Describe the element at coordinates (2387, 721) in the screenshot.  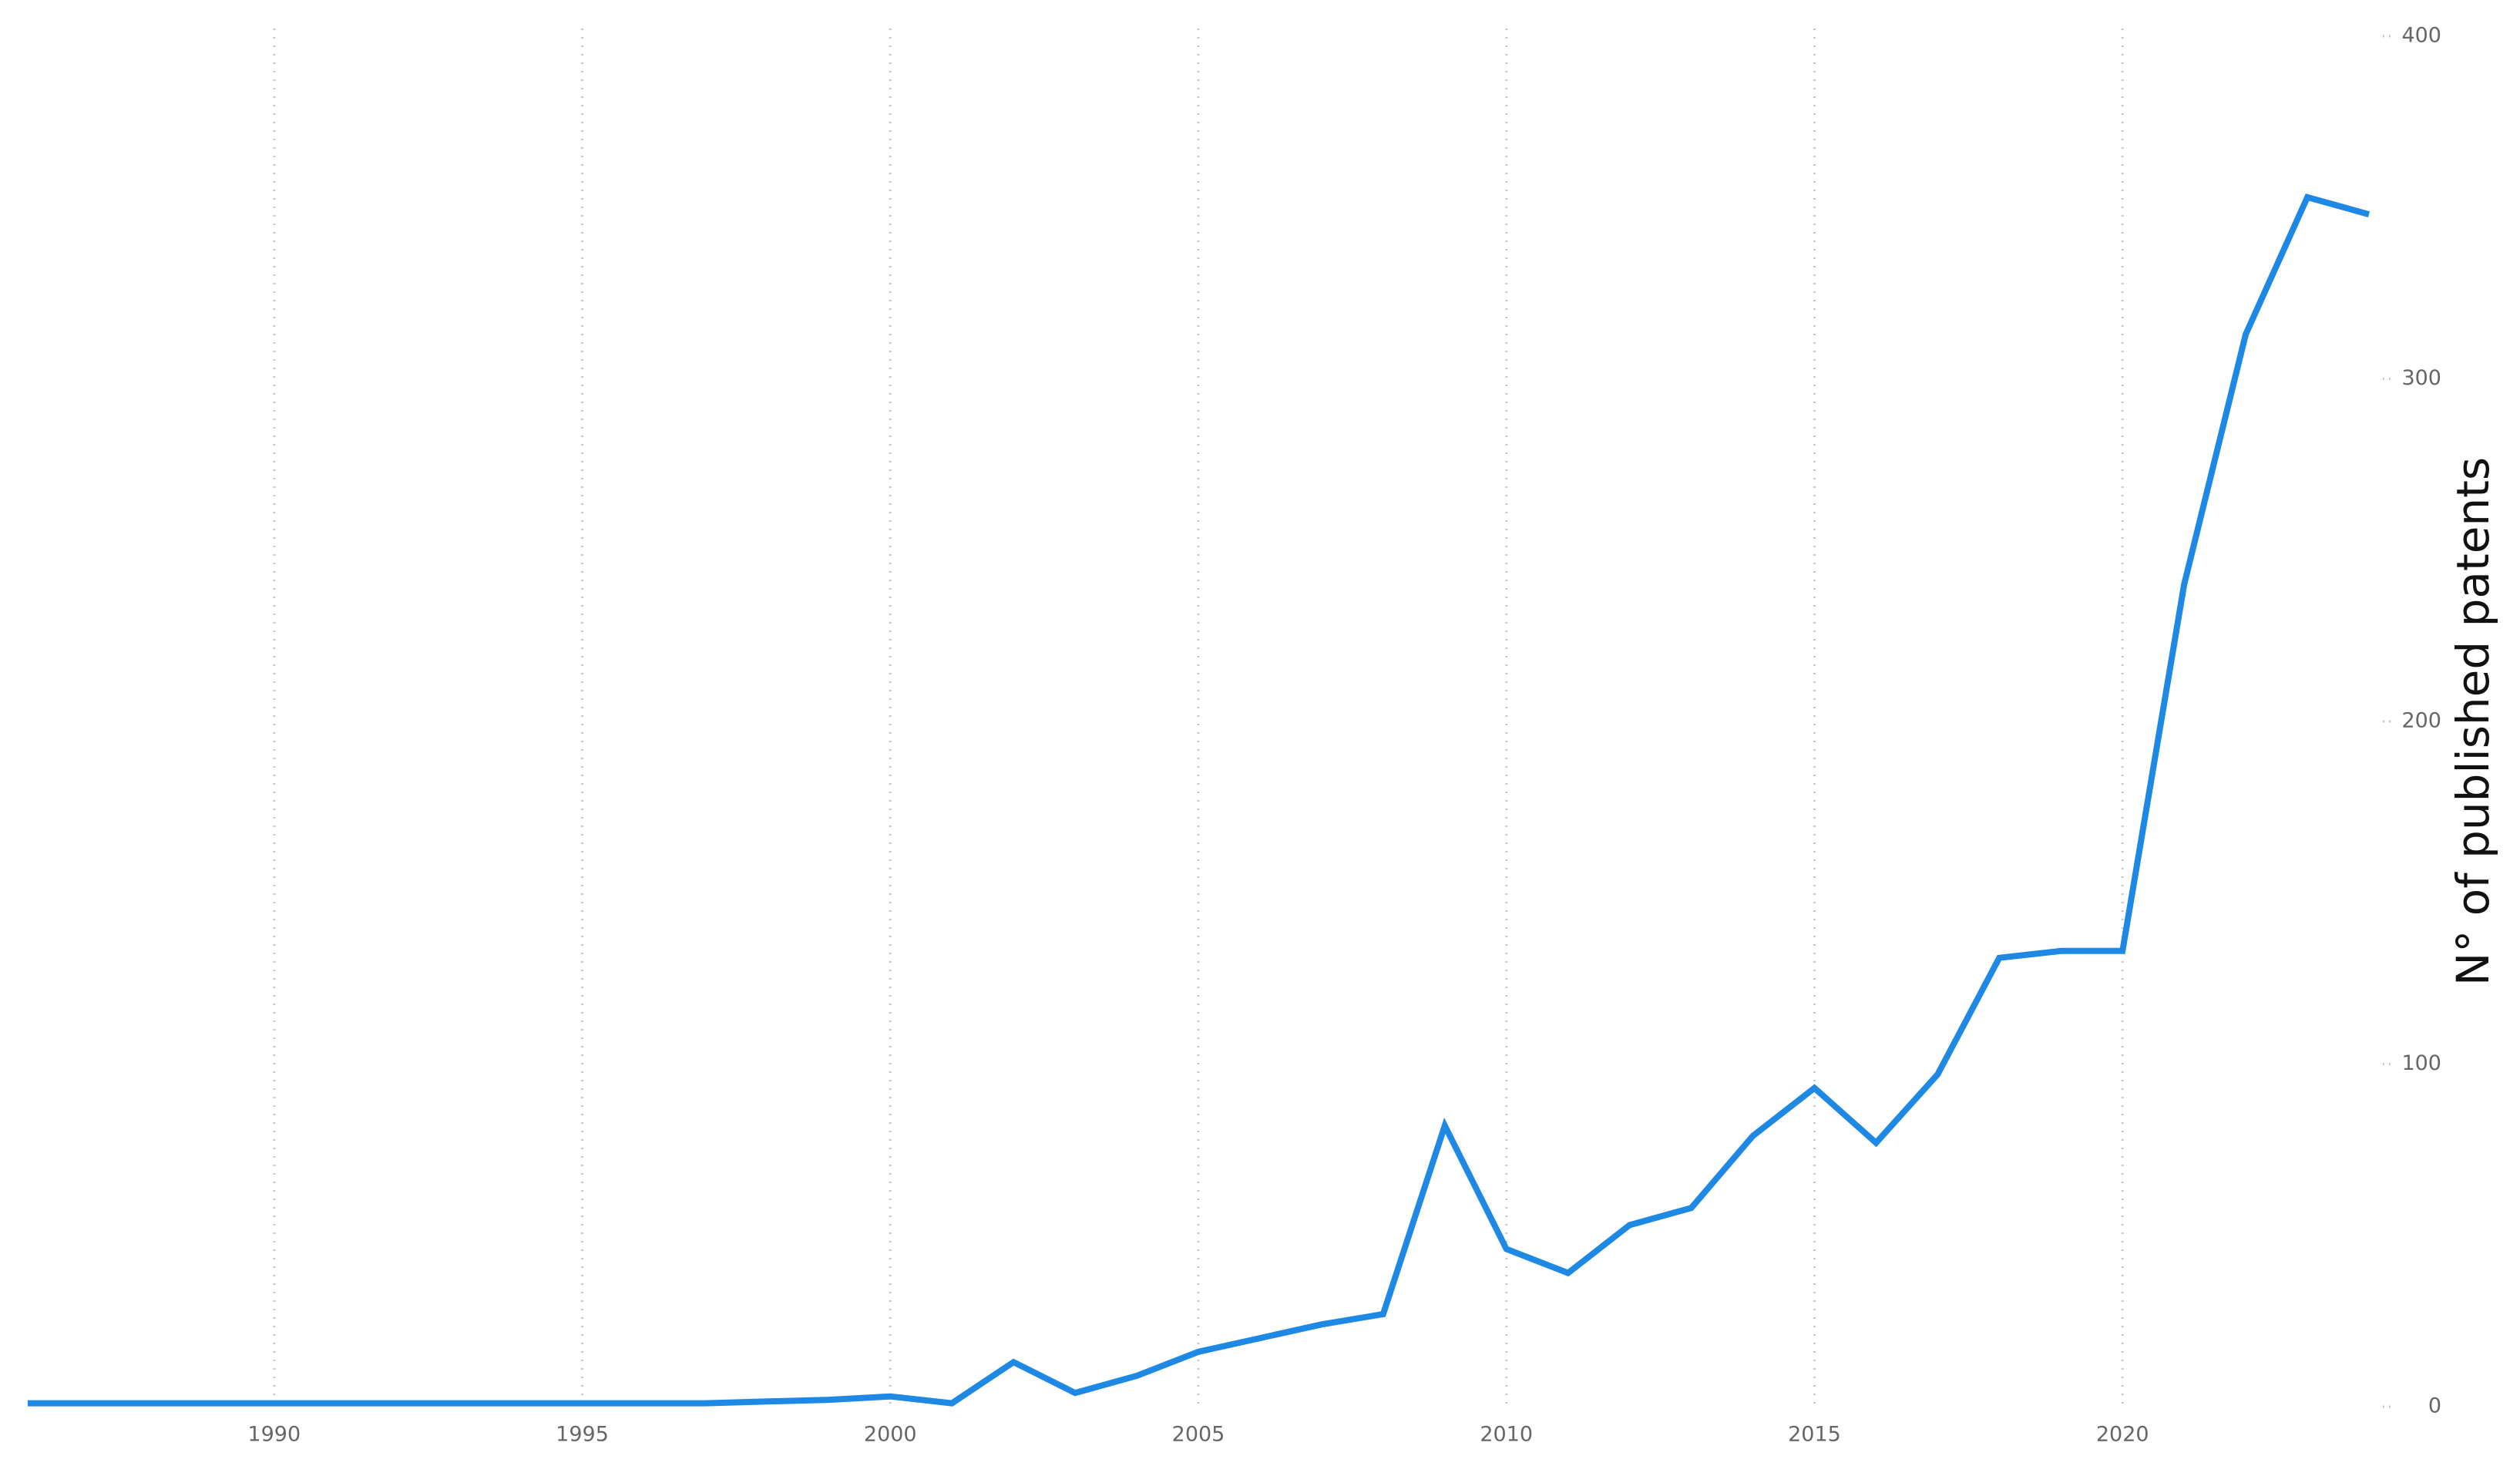
I see `y-axis-ticks` at that location.